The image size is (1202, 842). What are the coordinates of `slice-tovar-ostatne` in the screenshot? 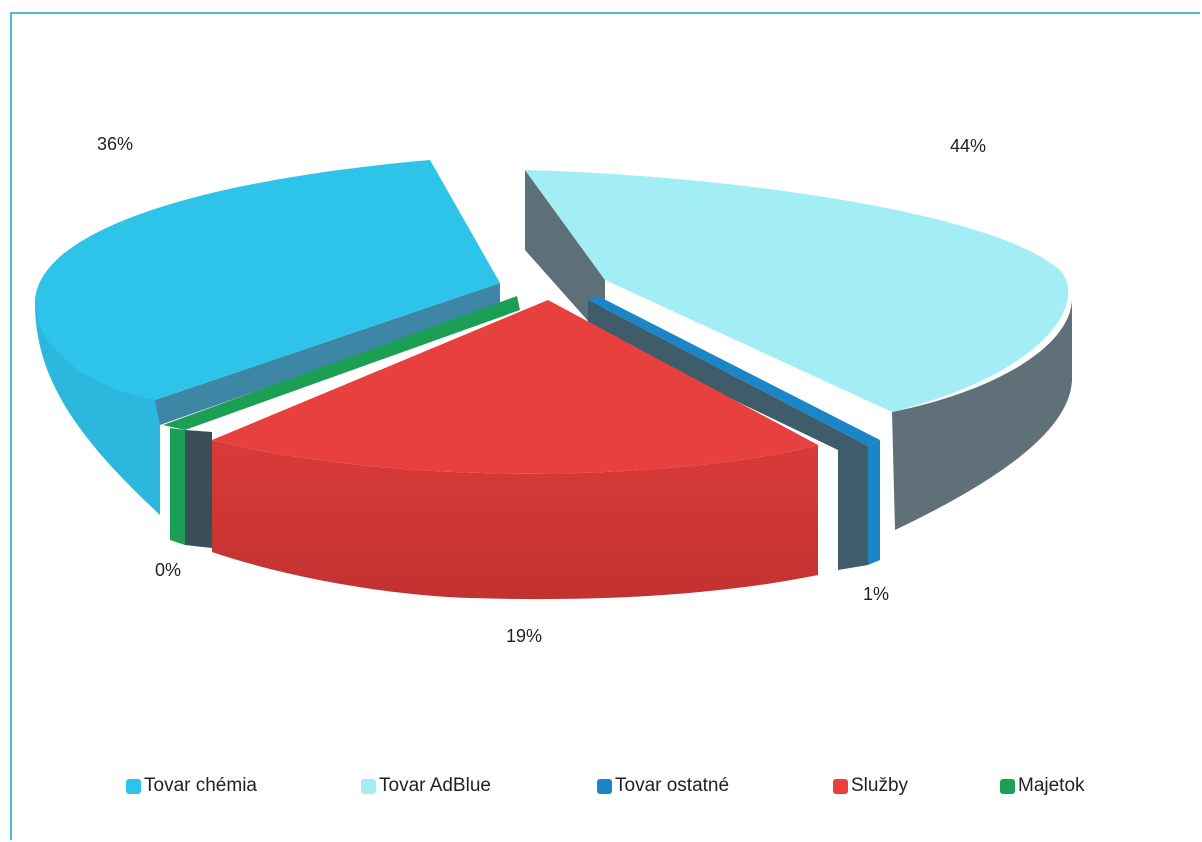 It's located at (734, 433).